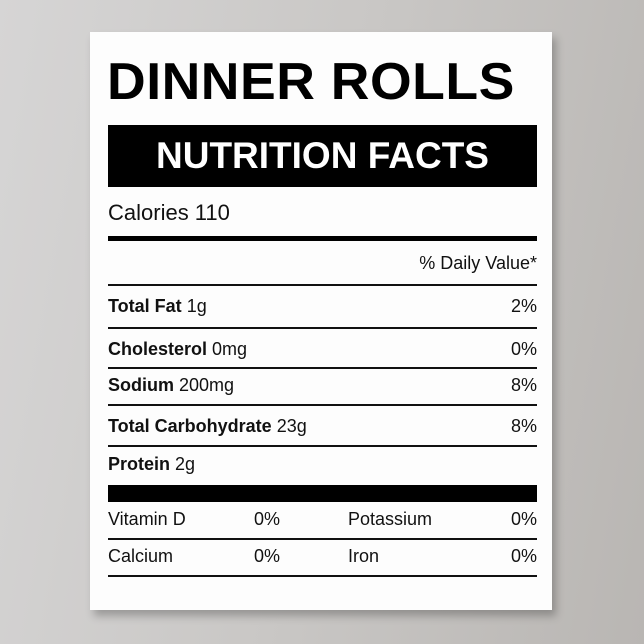 This screenshot has height=644, width=644. I want to click on vitamin-name: Calcium, so click(141, 556).